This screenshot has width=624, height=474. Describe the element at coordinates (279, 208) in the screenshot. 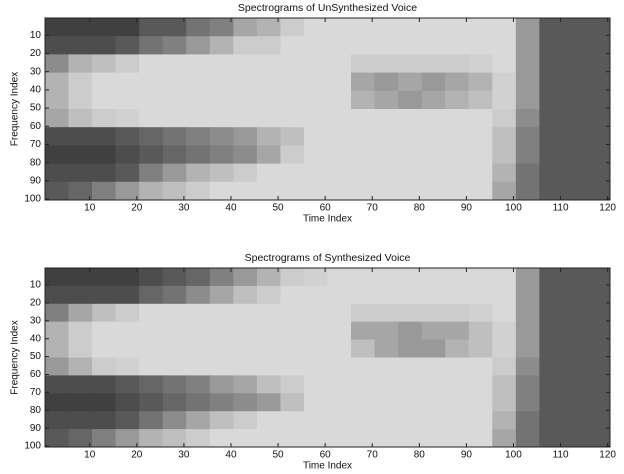

I see `x-tick-label: 50` at that location.